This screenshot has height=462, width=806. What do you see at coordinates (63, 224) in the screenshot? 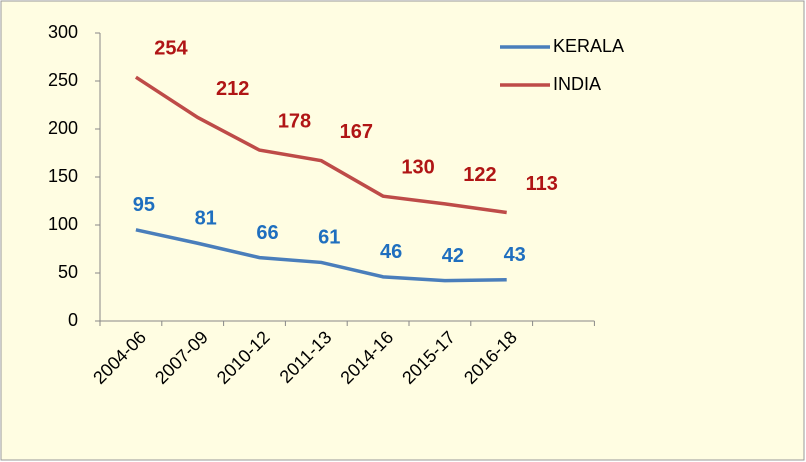
I see `y-tick-label: 100` at bounding box center [63, 224].